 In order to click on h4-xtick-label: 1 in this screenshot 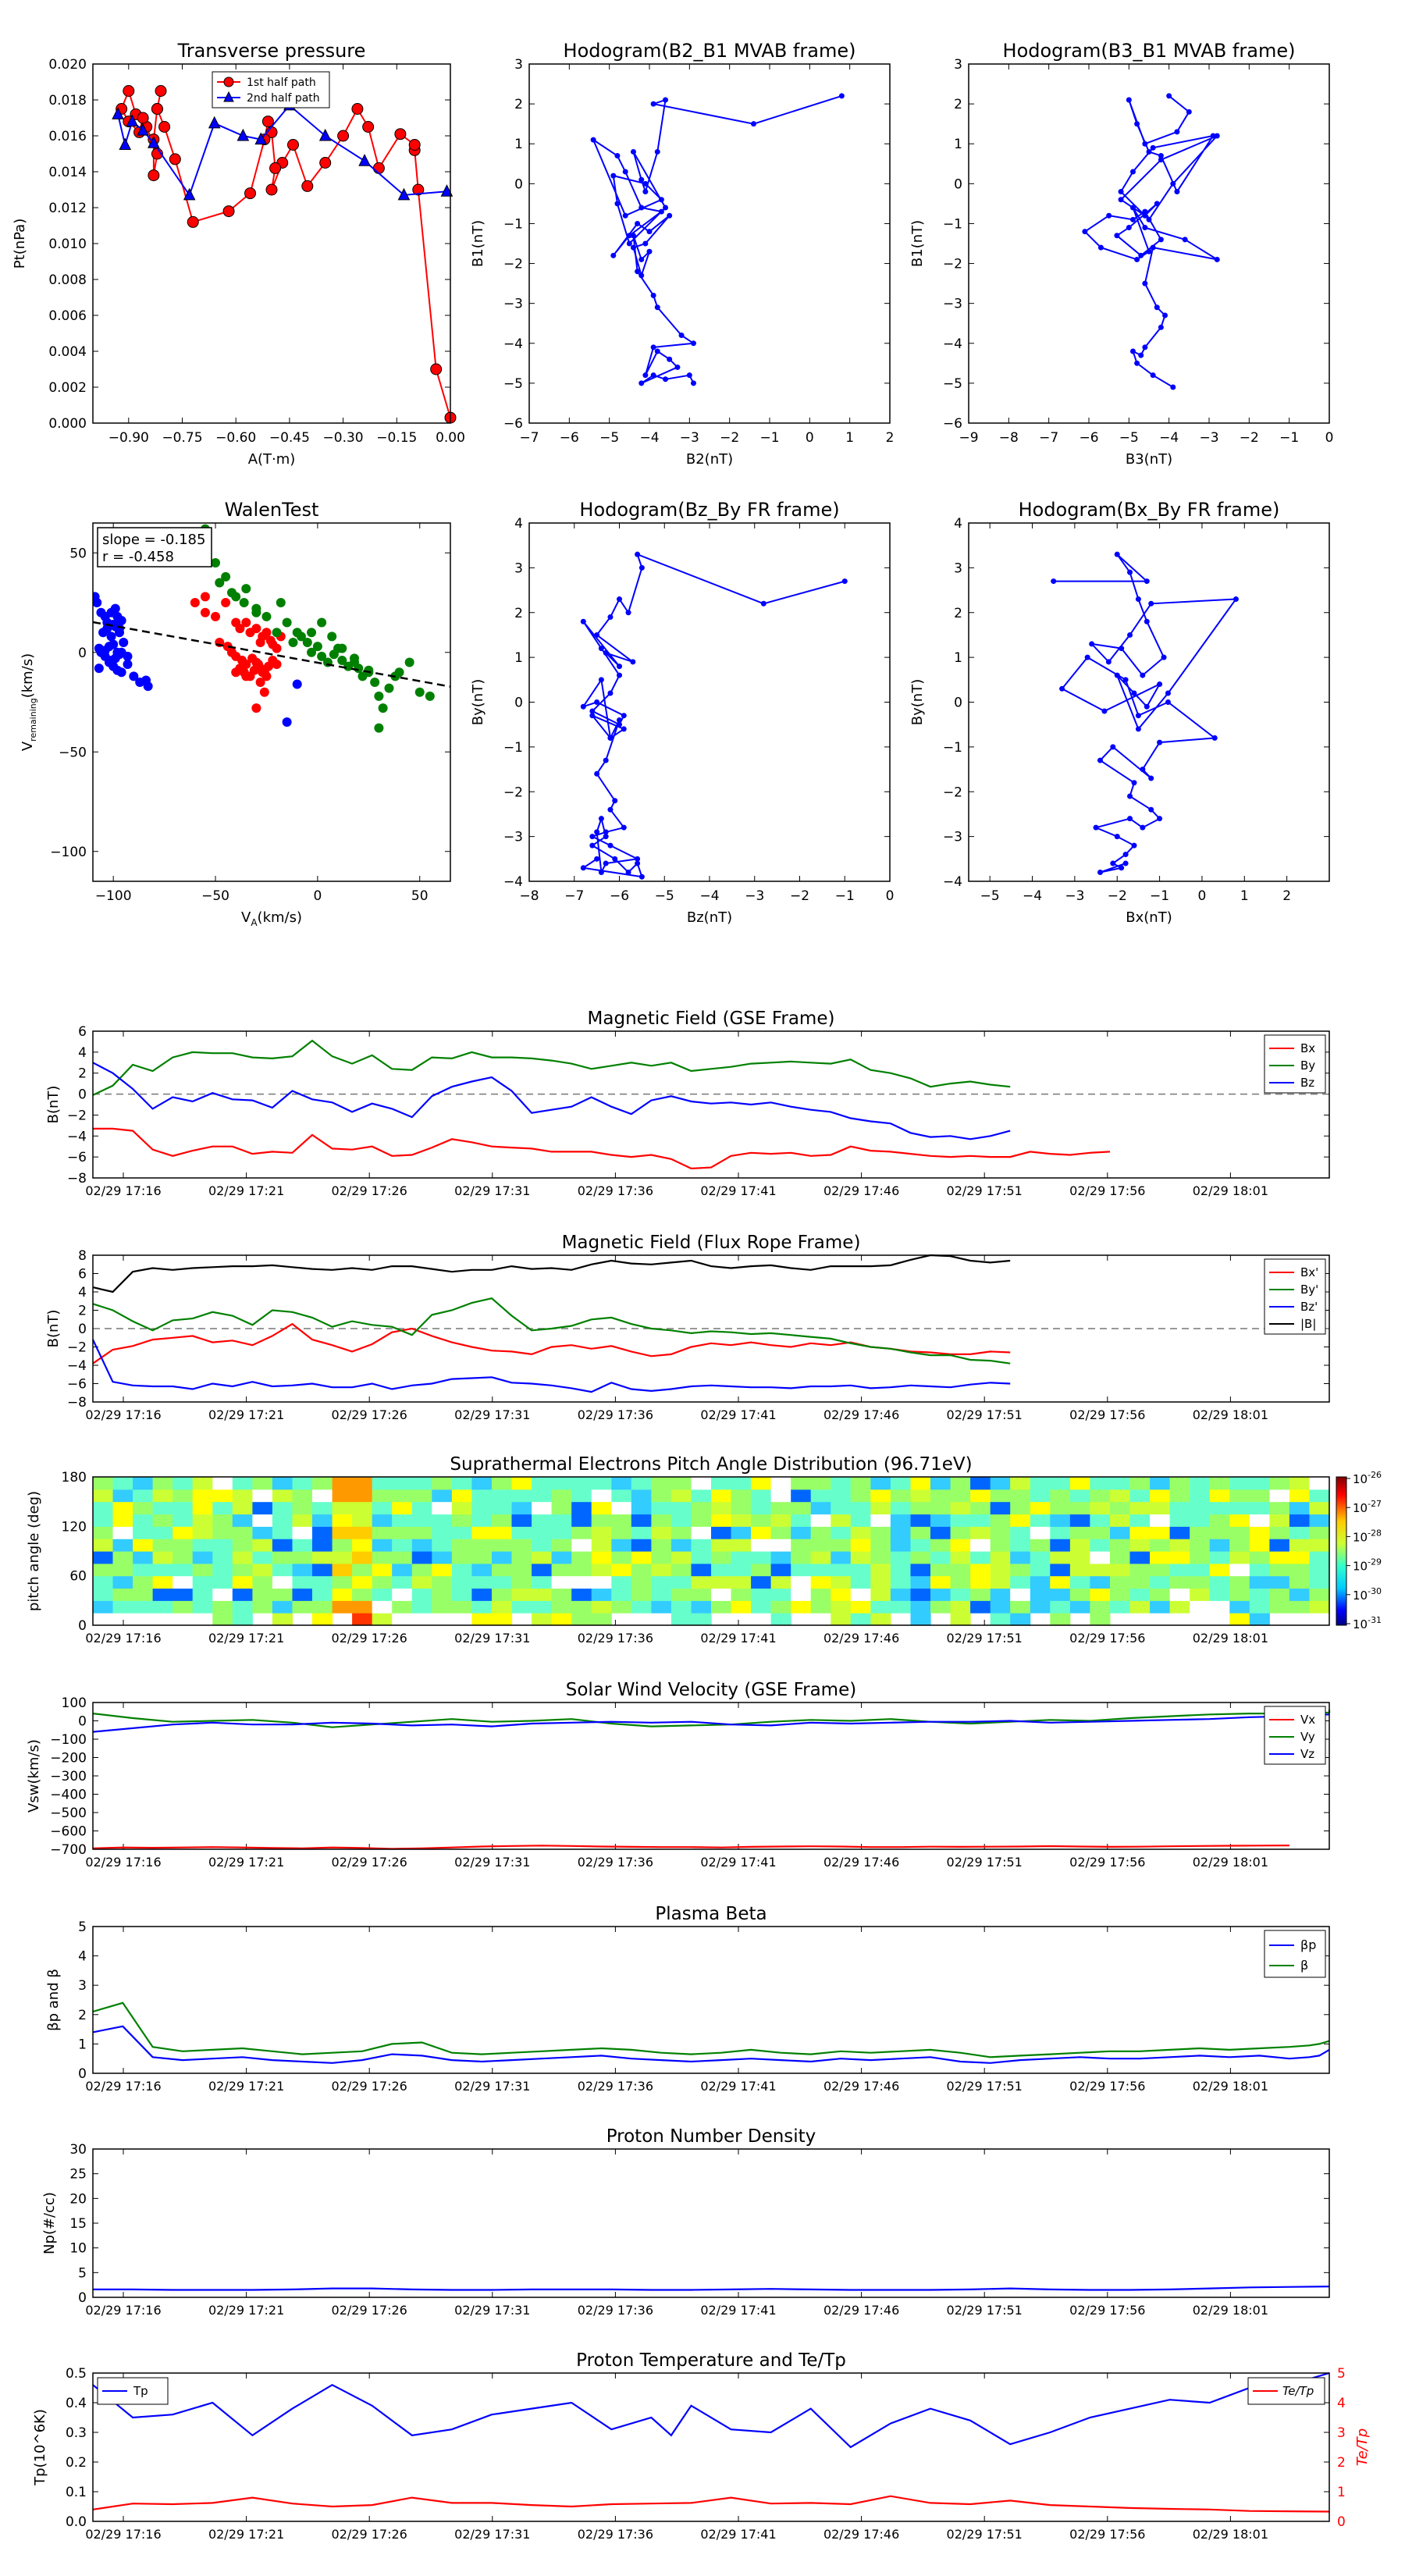, I will do `click(1244, 896)`.